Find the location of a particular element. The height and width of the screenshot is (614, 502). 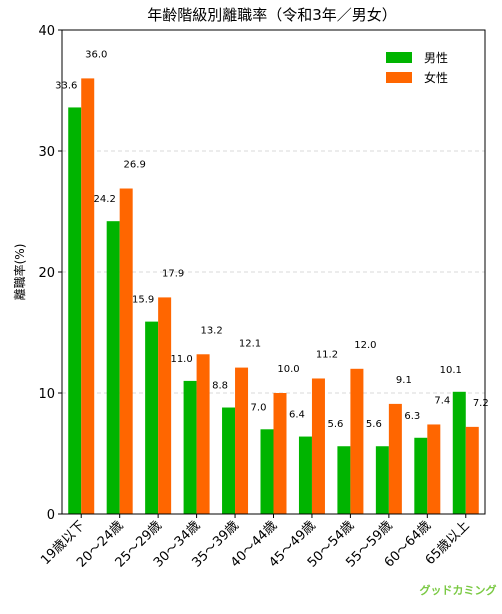

data-label: 7.4 is located at coordinates (442, 400).